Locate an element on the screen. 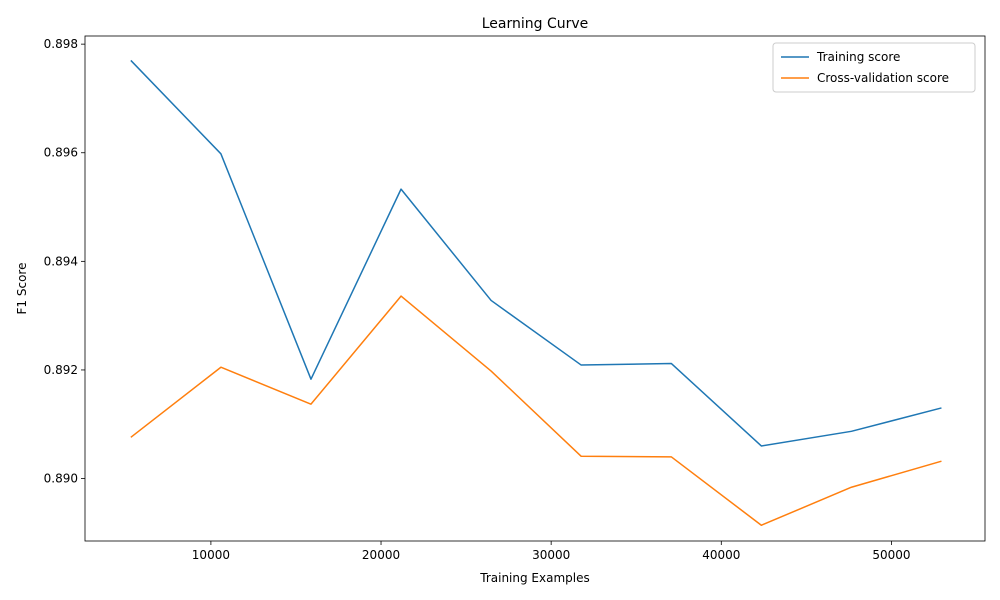 The height and width of the screenshot is (600, 1000). x-tick-label: 20000 is located at coordinates (381, 555).